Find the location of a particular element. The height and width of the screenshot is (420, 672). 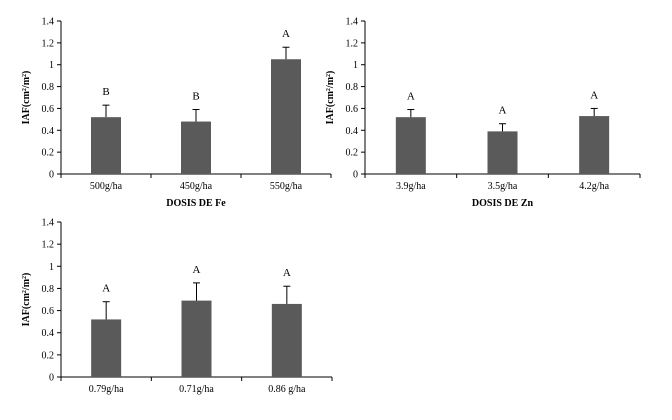

x-axis-title: DOSIS DE Zn is located at coordinates (503, 203).